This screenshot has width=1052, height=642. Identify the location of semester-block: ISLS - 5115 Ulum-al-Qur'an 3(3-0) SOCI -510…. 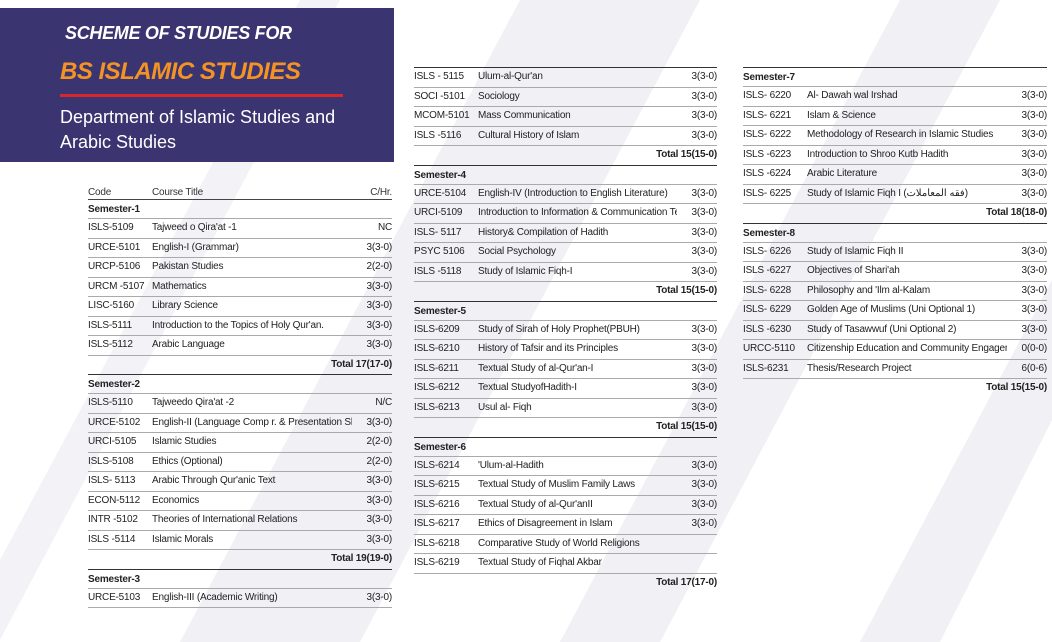
(565, 116).